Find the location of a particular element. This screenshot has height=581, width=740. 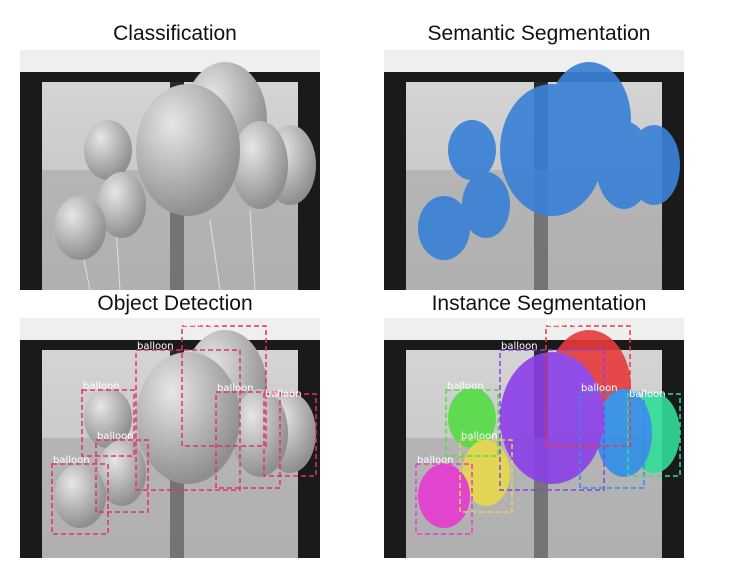

instance-mask-yellow is located at coordinates (486, 473).